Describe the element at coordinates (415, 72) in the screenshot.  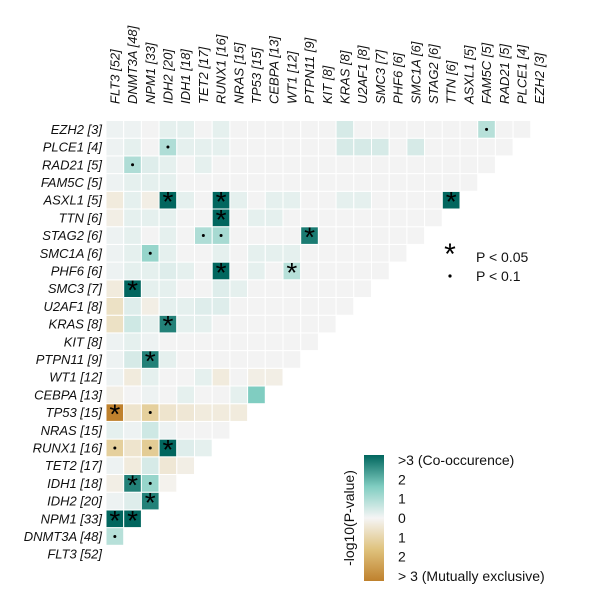
I see `column-label: SMC1A [6]` at that location.